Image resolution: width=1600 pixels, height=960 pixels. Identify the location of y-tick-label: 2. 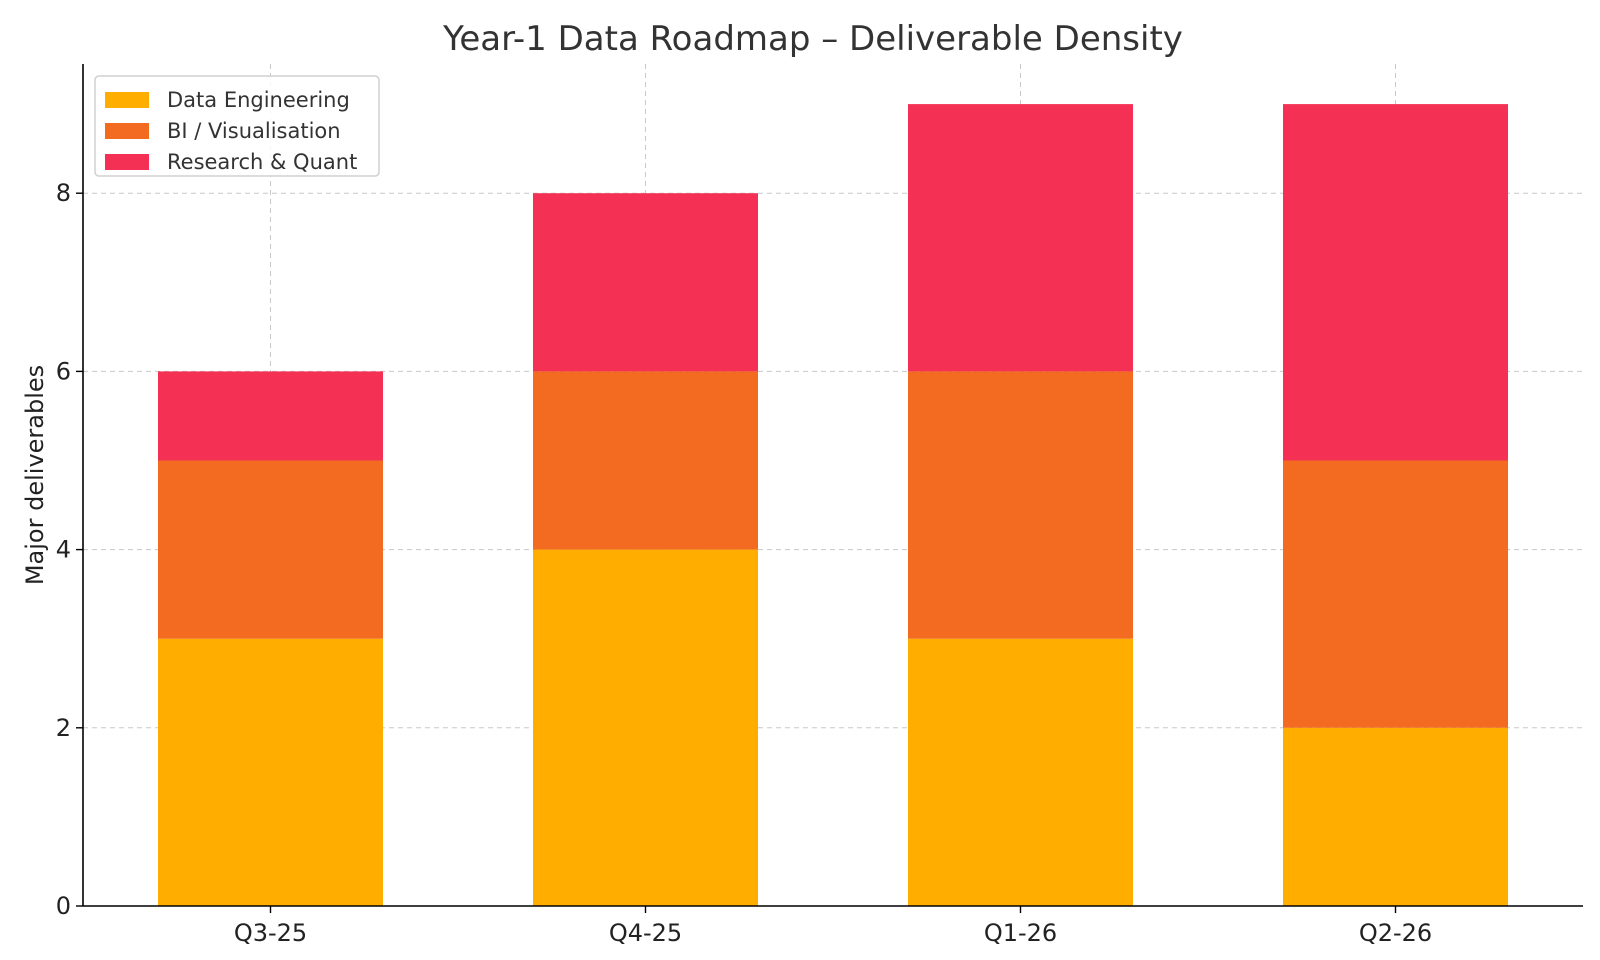
(63, 728).